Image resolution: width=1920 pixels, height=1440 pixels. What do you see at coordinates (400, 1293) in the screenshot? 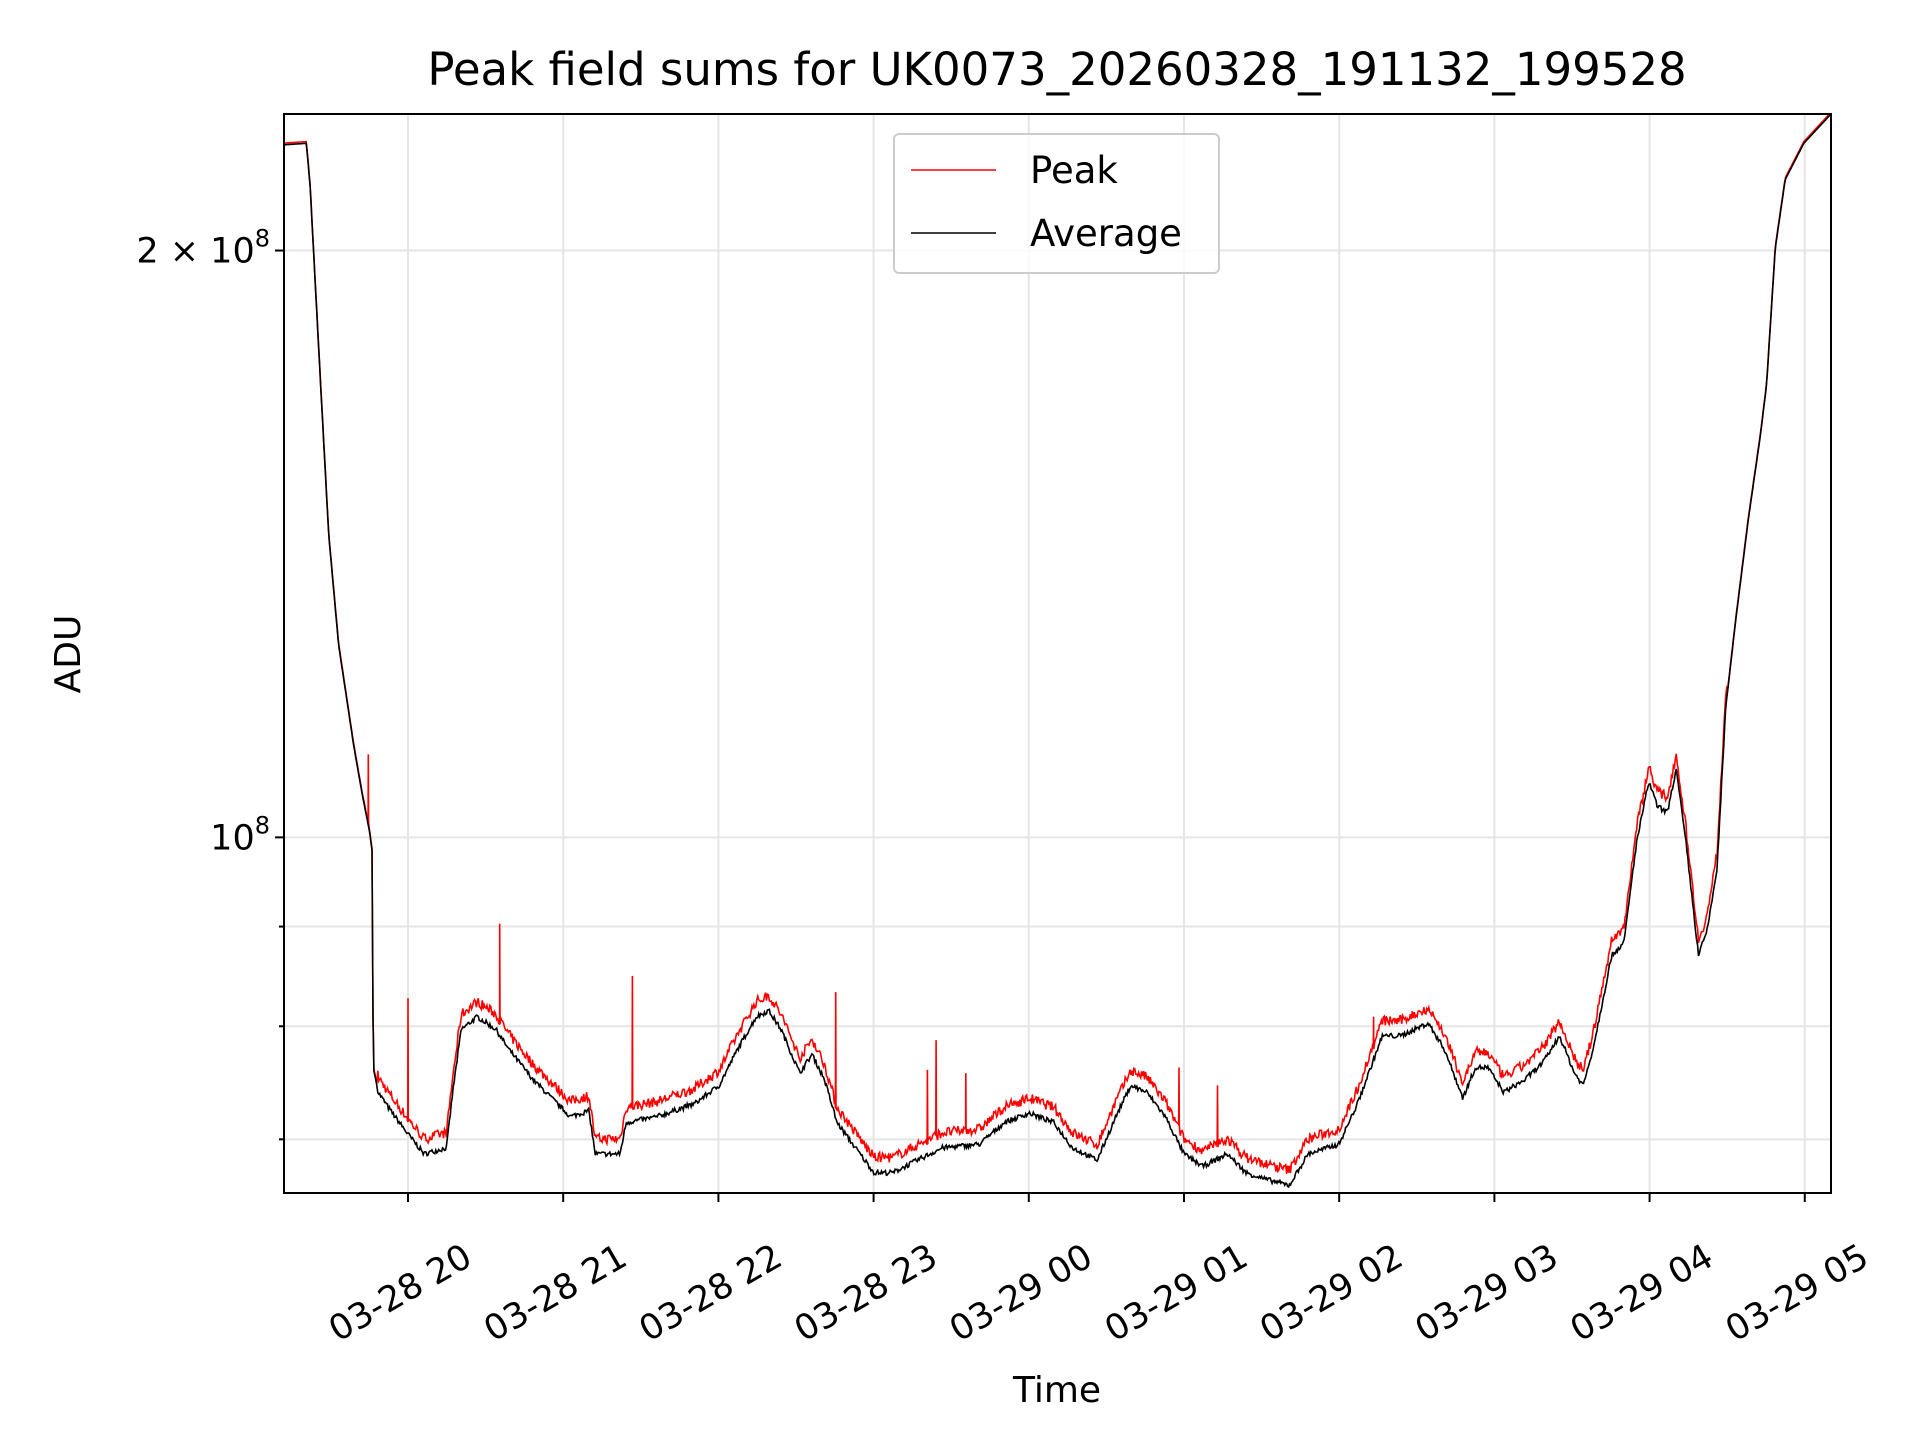
I see `x-tick-label: 03-28 20` at bounding box center [400, 1293].